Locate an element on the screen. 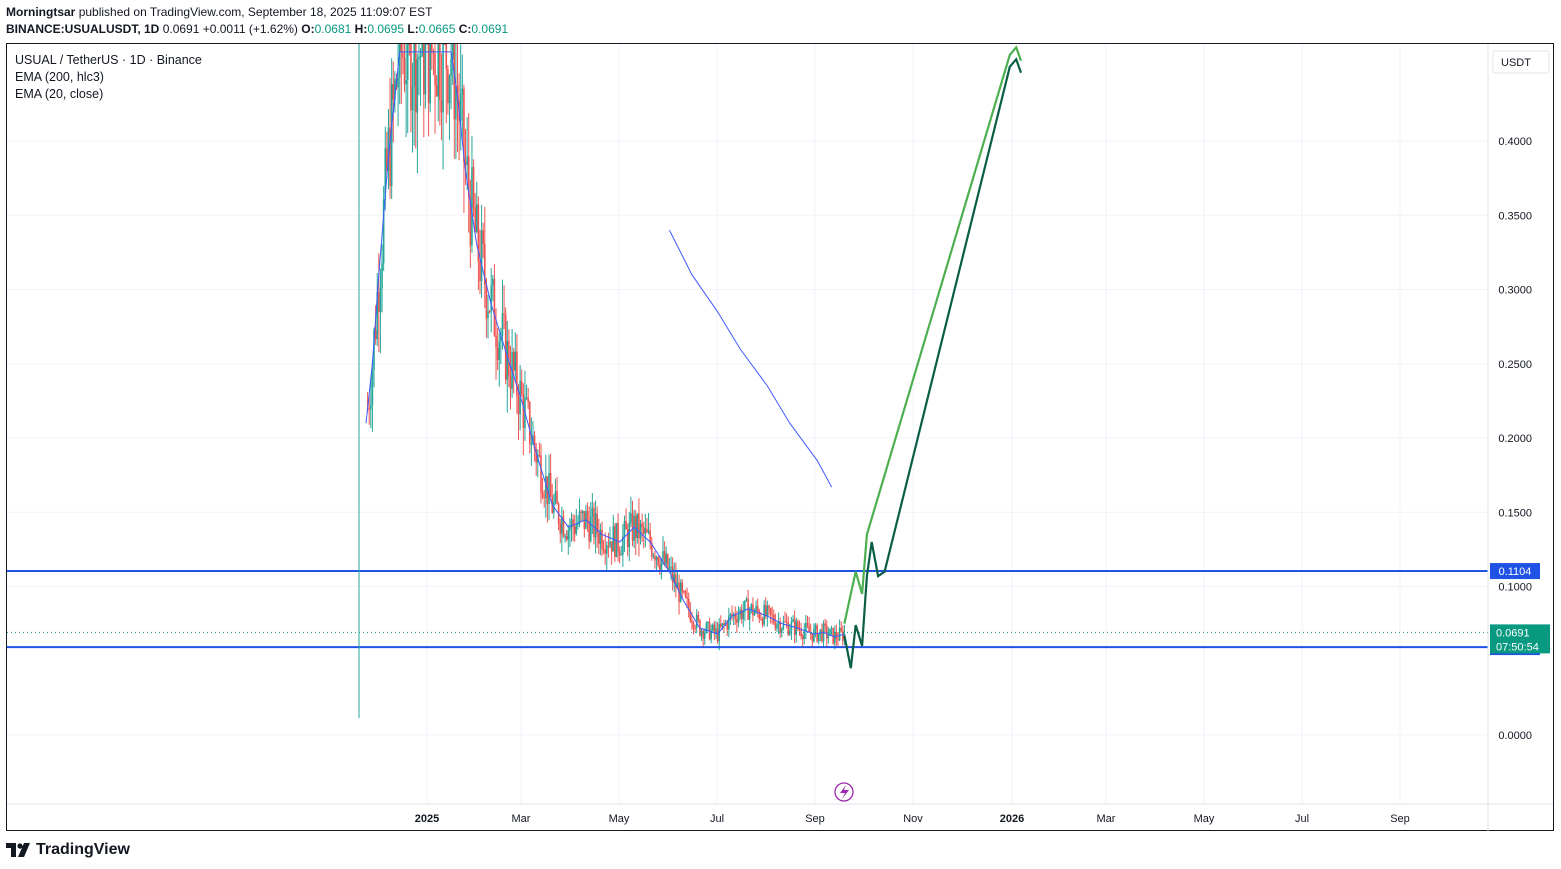  y-tick-label: 0.2500 is located at coordinates (1515, 365).